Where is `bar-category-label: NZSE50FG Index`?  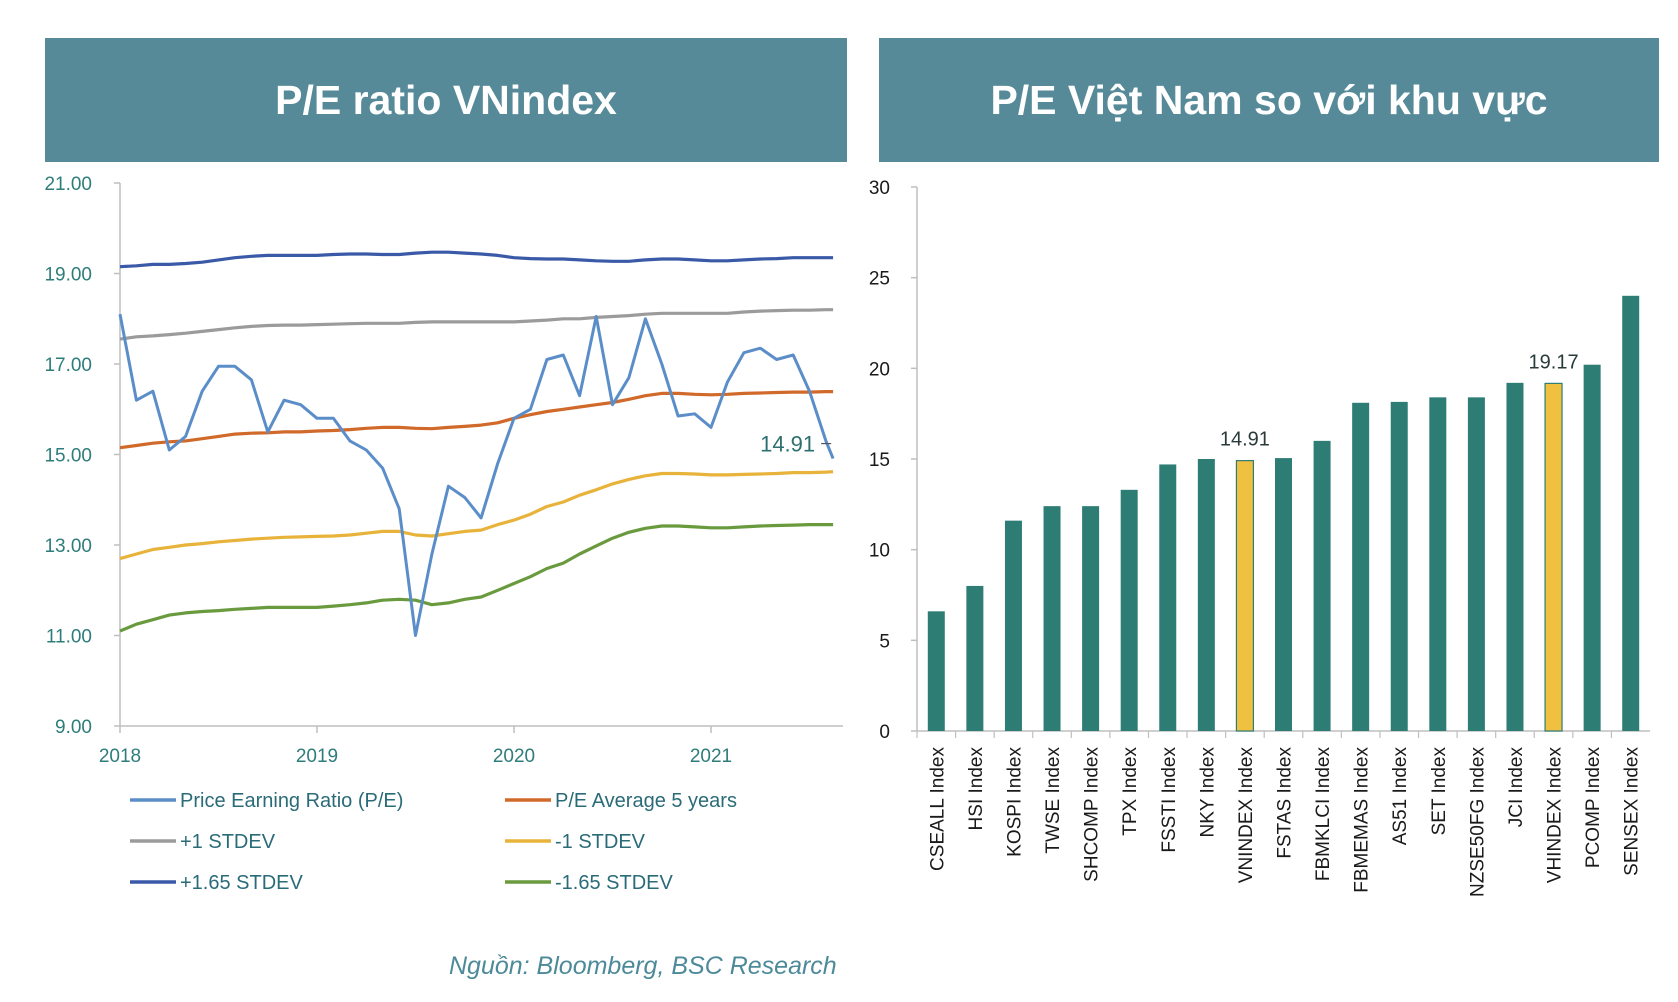 bar-category-label: NZSE50FG Index is located at coordinates (1477, 822).